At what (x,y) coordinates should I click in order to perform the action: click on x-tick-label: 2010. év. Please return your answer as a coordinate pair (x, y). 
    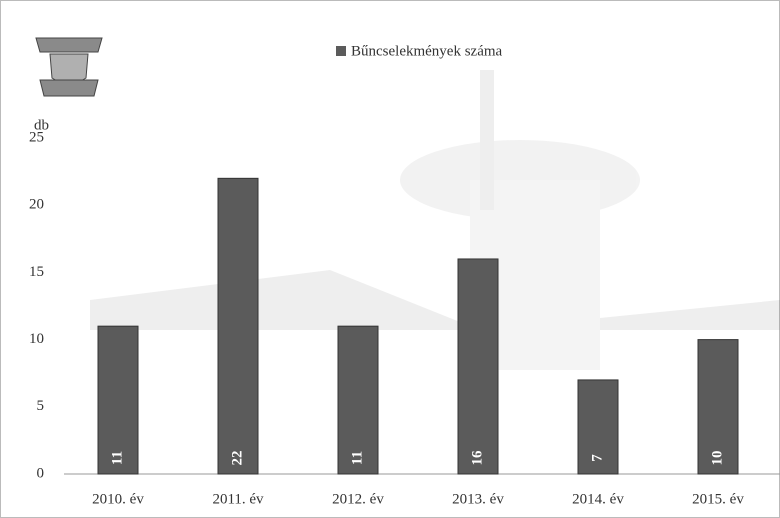
    Looking at the image, I should click on (118, 499).